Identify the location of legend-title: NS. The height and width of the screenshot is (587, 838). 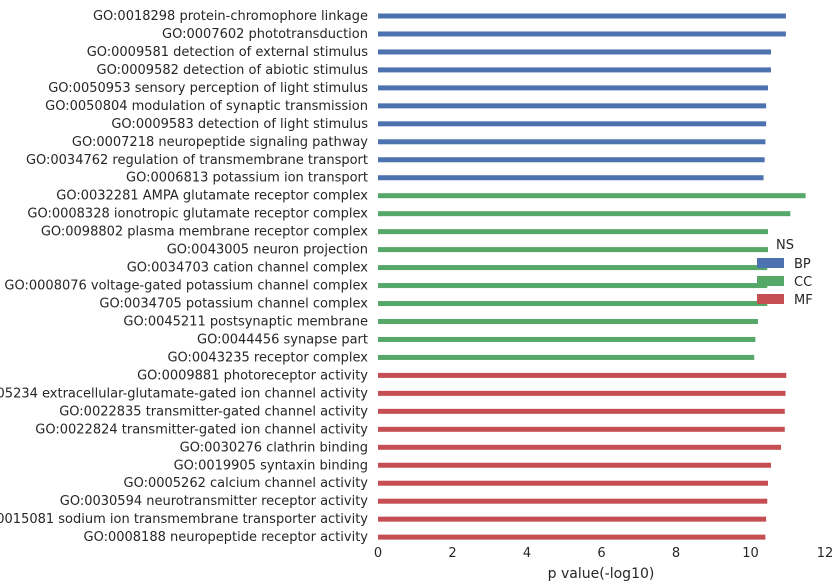
(785, 245).